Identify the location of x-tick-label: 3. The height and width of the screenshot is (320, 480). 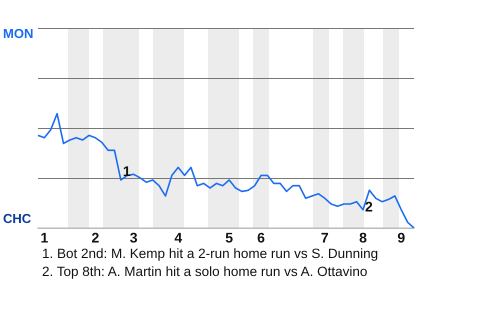
(134, 237).